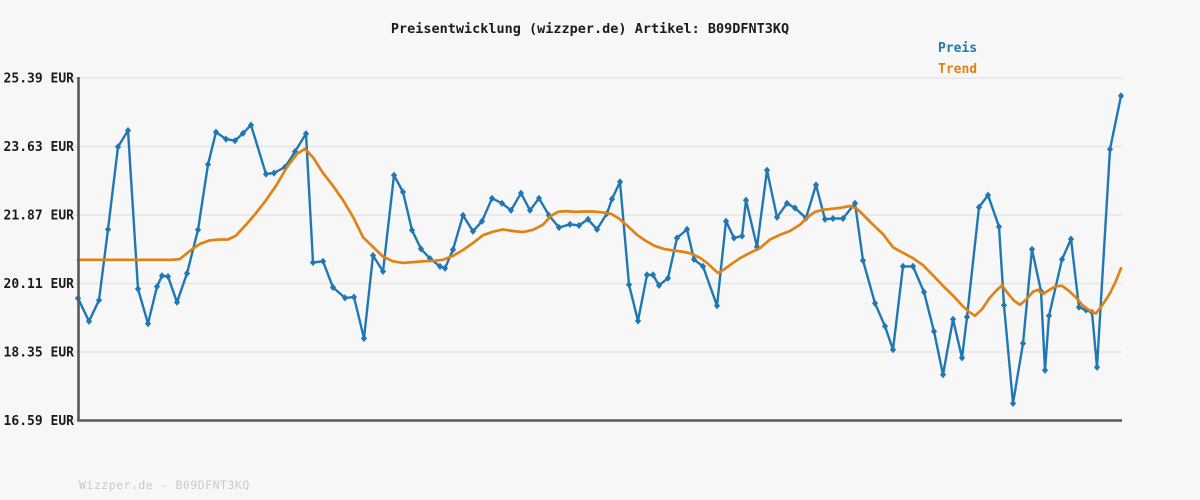 The width and height of the screenshot is (1200, 500). I want to click on chart-legend: Preis Trend, so click(957, 59).